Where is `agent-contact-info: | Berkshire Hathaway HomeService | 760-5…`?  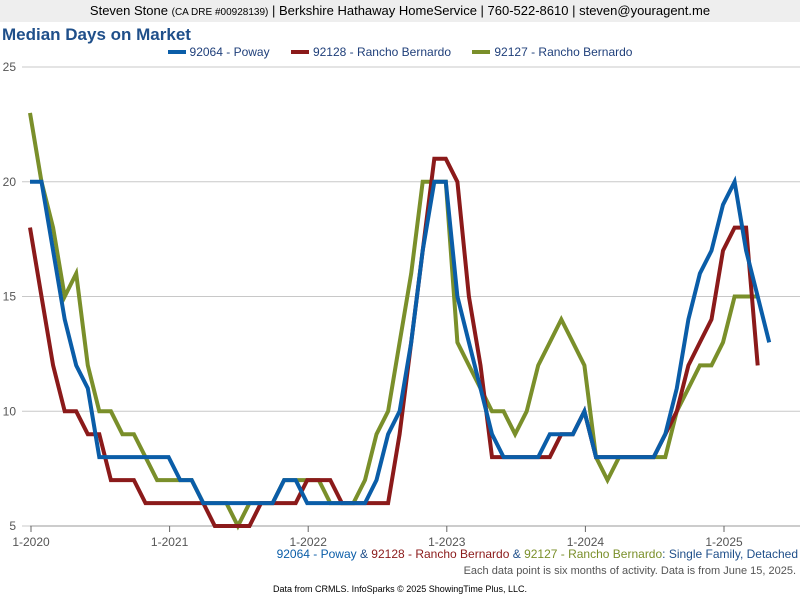 agent-contact-info: | Berkshire Hathaway HomeService | 760-5… is located at coordinates (491, 10).